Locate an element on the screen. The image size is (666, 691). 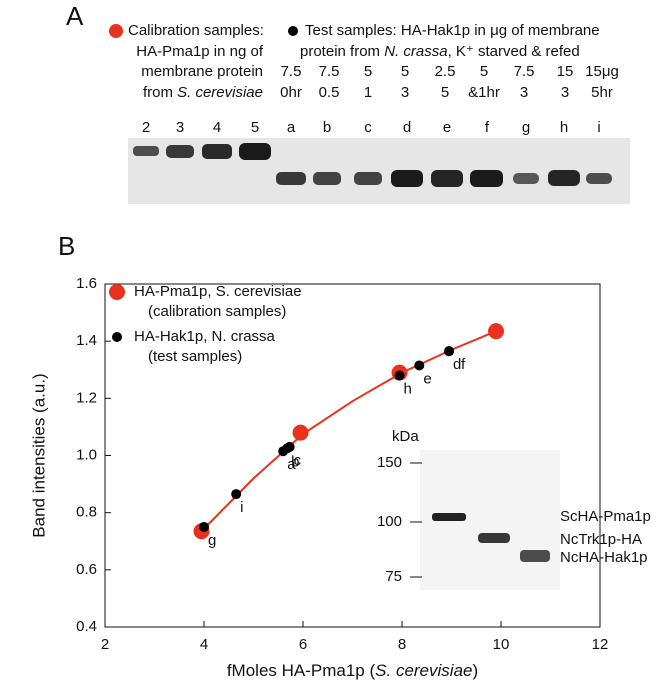
y-tick-label: 0.4 is located at coordinates (86, 626).